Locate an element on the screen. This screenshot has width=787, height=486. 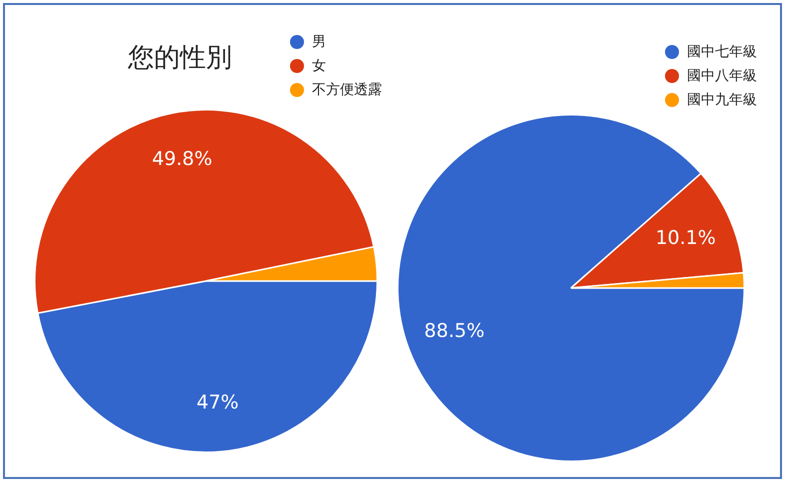
data-label: 47% is located at coordinates (217, 403).